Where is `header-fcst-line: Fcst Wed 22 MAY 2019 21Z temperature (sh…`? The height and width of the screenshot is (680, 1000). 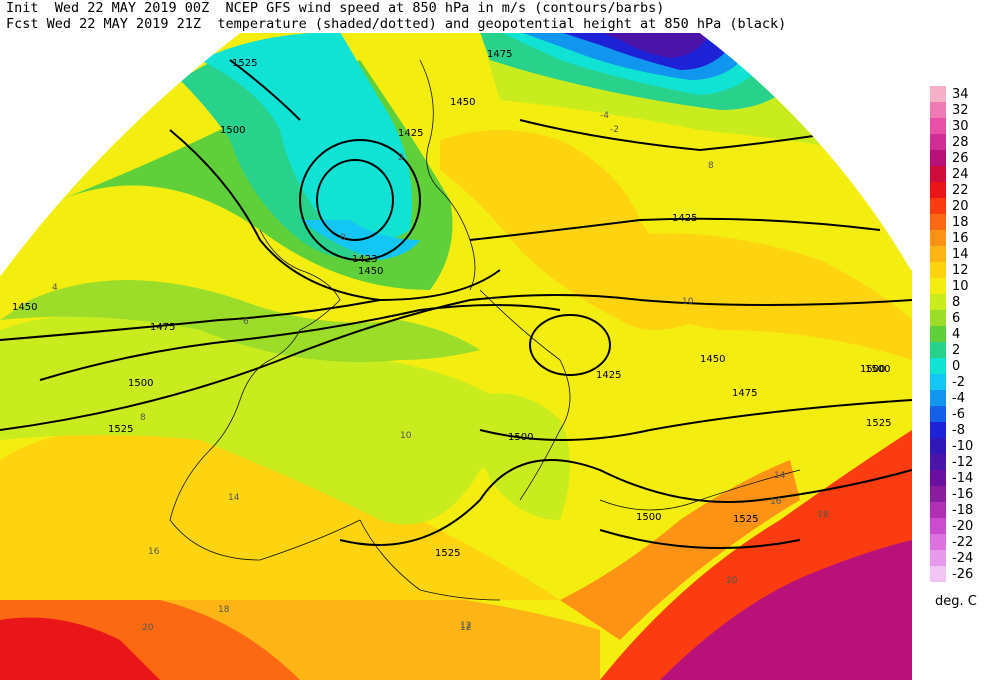
header-fcst-line: Fcst Wed 22 MAY 2019 21Z temperature (sh… is located at coordinates (396, 24).